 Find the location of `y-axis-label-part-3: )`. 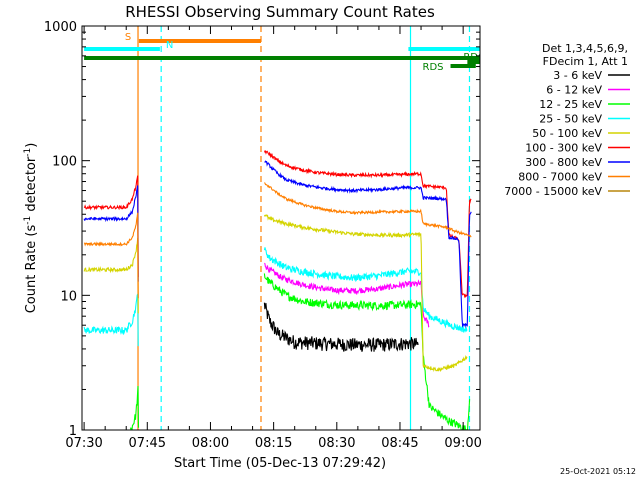

y-axis-label-part-3: ) is located at coordinates (31, 145).